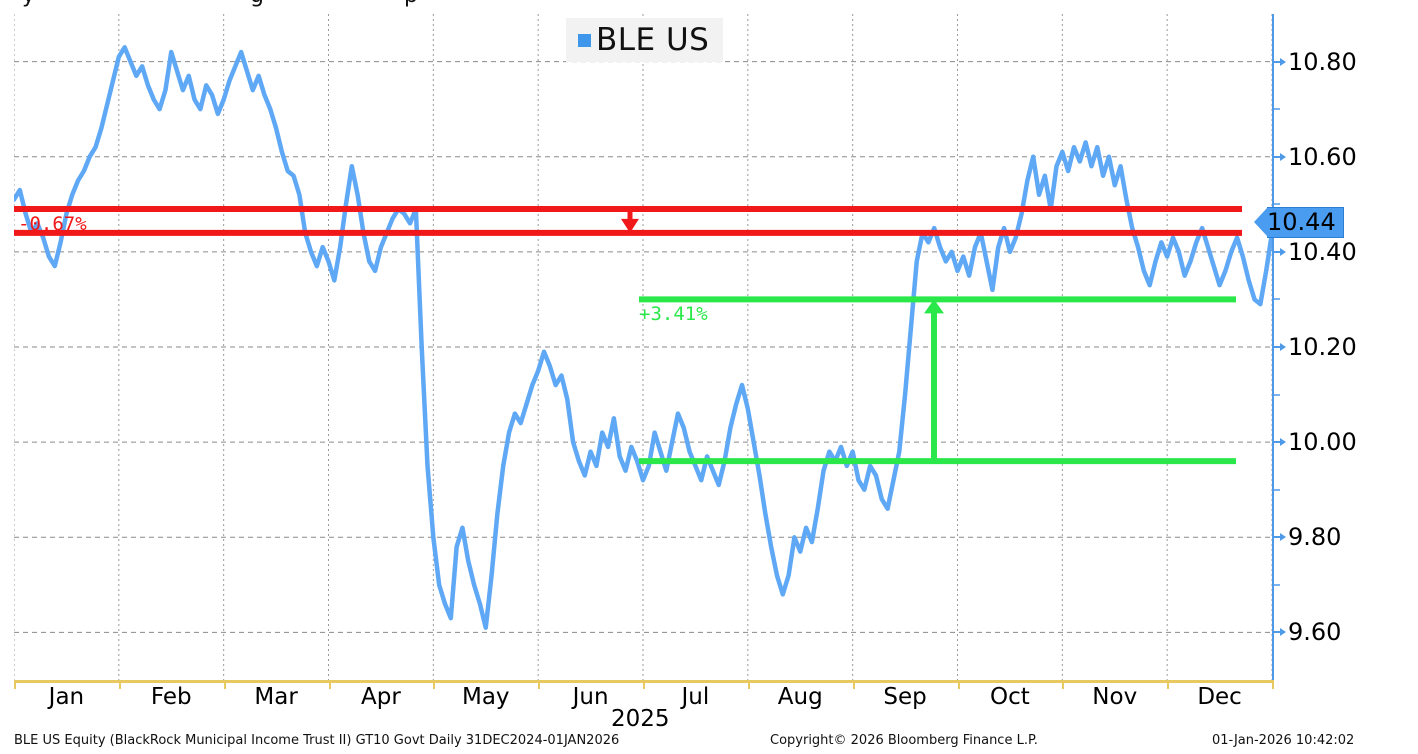 This screenshot has height=754, width=1418. Describe the element at coordinates (1315, 632) in the screenshot. I see `y-axis-label: 9.60` at that location.